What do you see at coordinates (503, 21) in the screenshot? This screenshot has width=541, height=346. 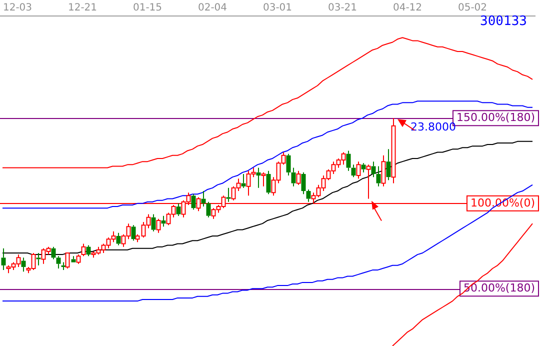 I see `chart-title: 300133` at bounding box center [503, 21].